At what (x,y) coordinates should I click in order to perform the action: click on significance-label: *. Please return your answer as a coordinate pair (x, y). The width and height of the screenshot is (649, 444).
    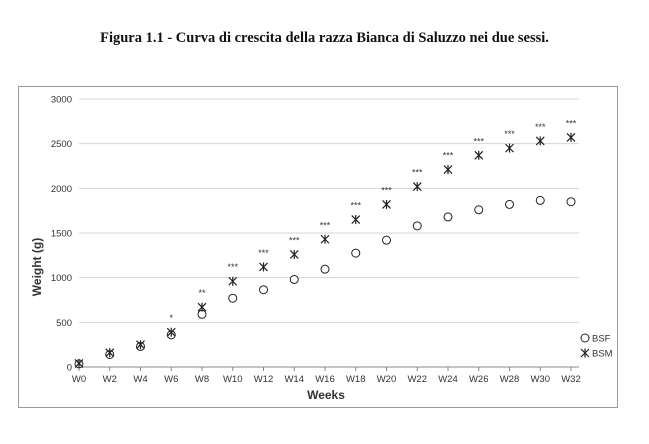
    Looking at the image, I should click on (171, 318).